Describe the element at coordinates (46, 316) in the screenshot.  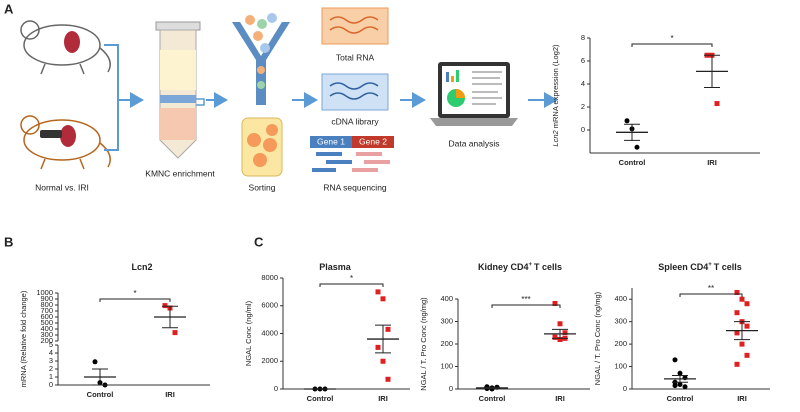
I see `y-tick-label: 600` at that location.